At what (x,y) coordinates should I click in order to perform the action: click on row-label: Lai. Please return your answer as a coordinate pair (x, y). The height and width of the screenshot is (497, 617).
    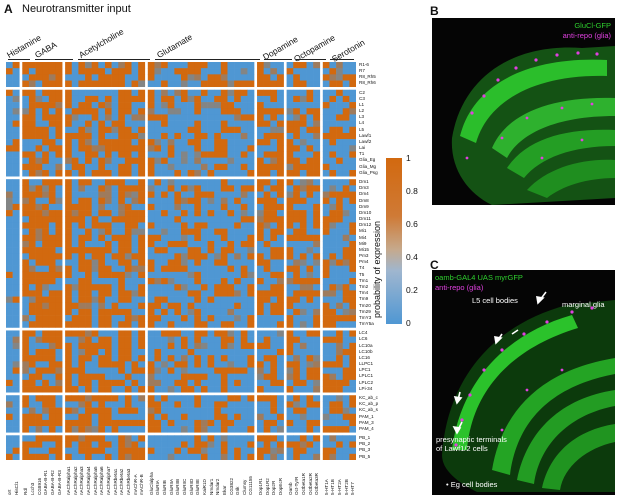
    Looking at the image, I should click on (362, 148).